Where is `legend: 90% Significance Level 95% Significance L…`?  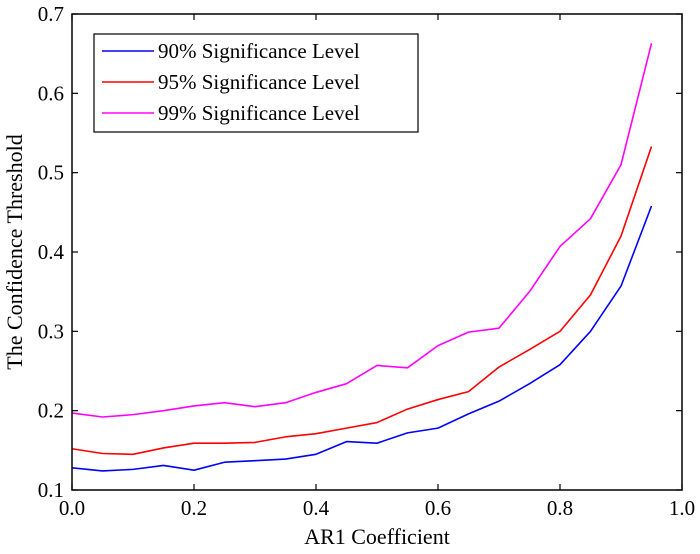
legend: 90% Significance Level 95% Significance L… is located at coordinates (256, 83).